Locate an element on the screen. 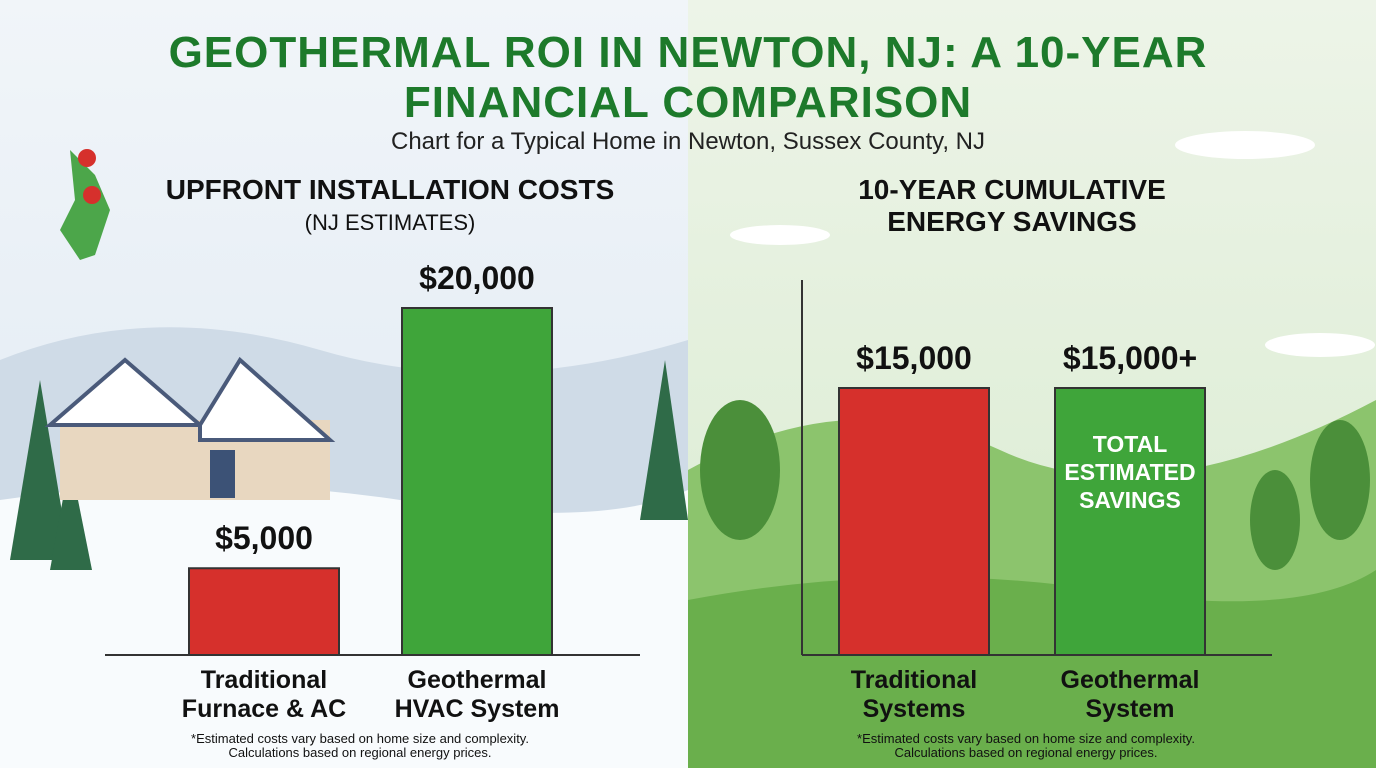 This screenshot has width=1376, height=768. value-label: $15,000+ is located at coordinates (1130, 358).